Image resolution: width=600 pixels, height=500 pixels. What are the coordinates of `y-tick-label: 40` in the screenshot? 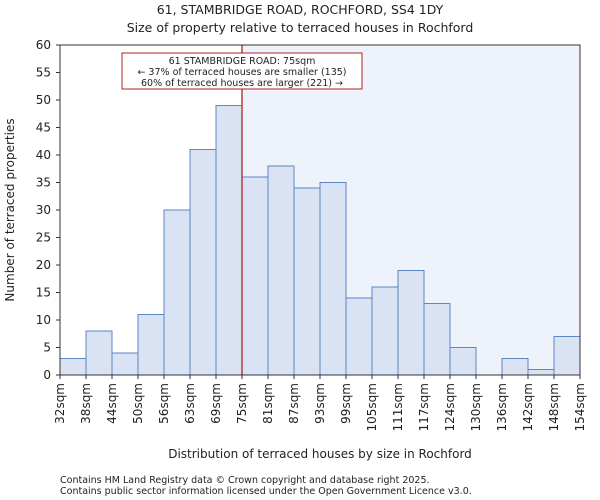 It's located at (43, 155).